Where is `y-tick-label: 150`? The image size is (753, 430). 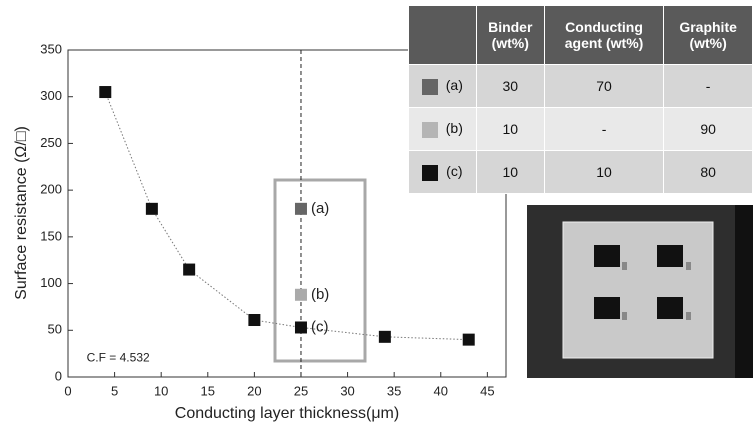
y-tick-label: 150 is located at coordinates (51, 235).